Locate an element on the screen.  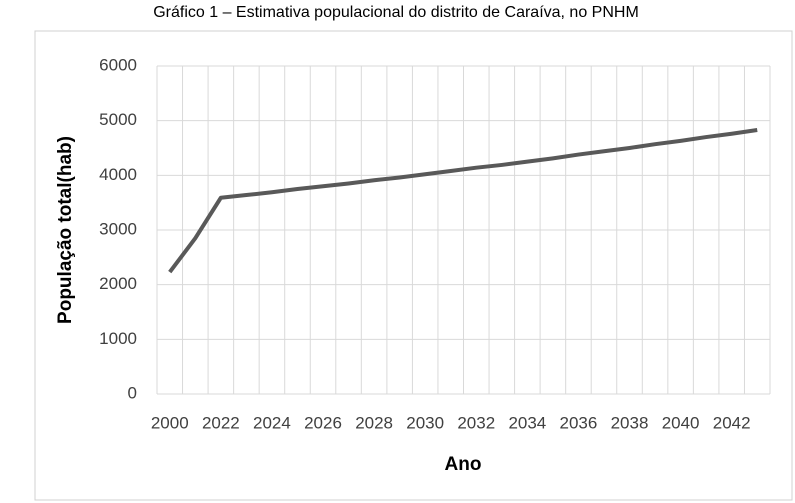
x-tick-label: 2024 is located at coordinates (272, 422).